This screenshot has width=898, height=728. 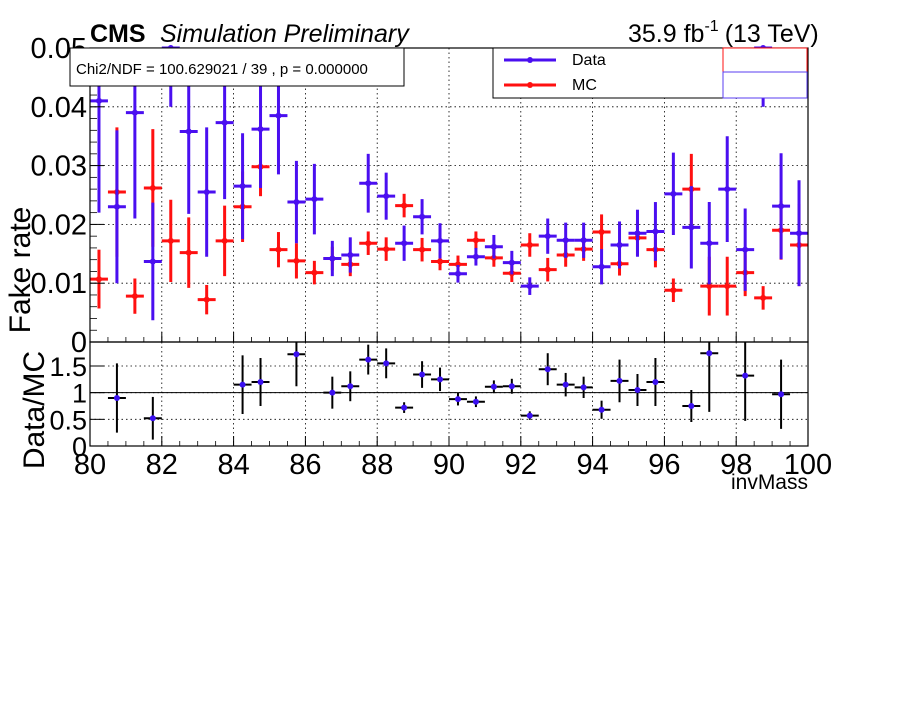 What do you see at coordinates (765, 60) in the screenshot?
I see `legend-extra-box-red` at bounding box center [765, 60].